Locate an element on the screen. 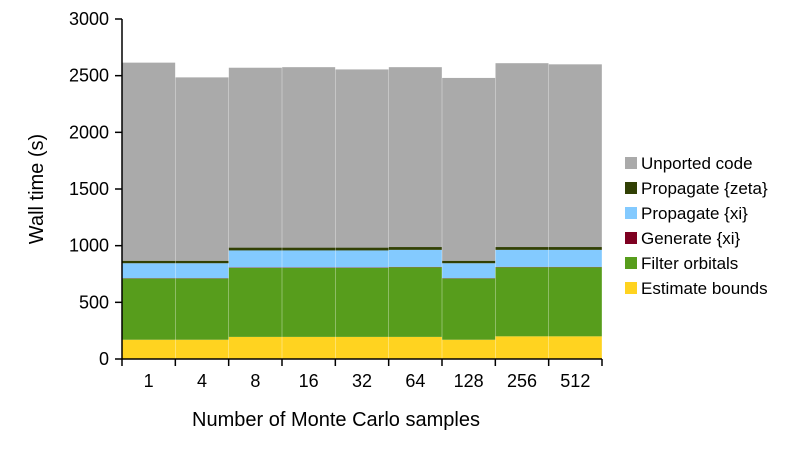 This screenshot has width=800, height=451. x-tick-label: 64 is located at coordinates (415, 381).